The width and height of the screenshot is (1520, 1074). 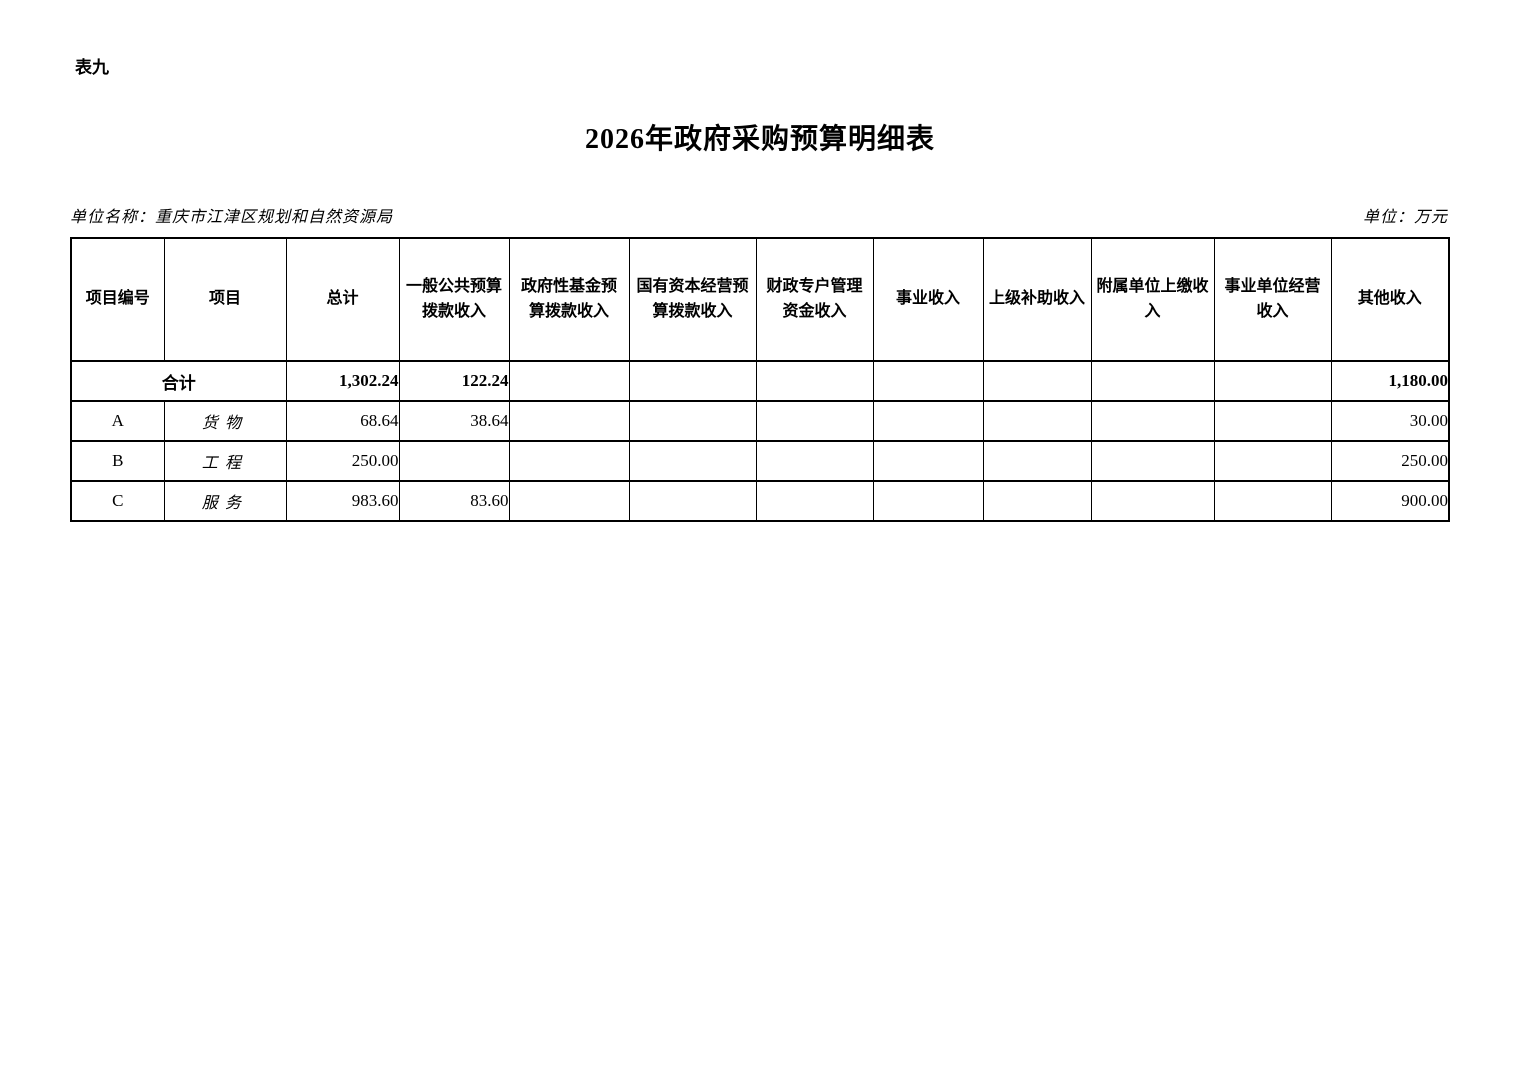 What do you see at coordinates (117, 421) in the screenshot?
I see `row-code: A` at bounding box center [117, 421].